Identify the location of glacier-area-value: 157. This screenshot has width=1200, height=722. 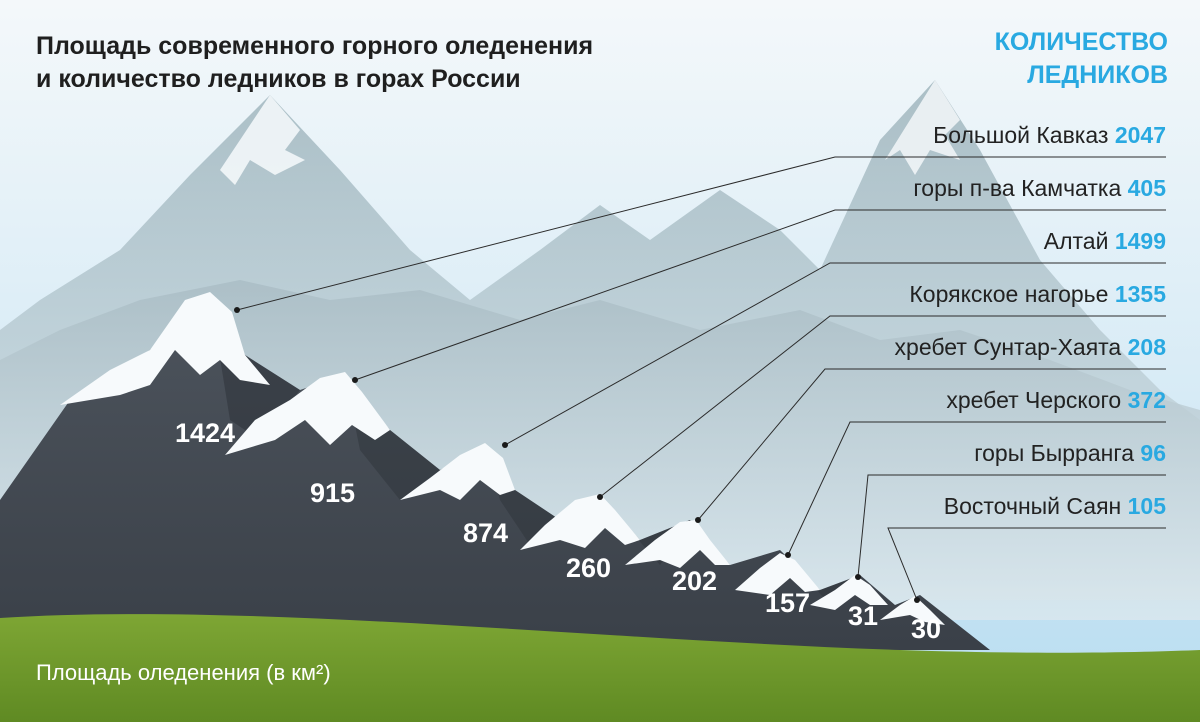
(787, 603).